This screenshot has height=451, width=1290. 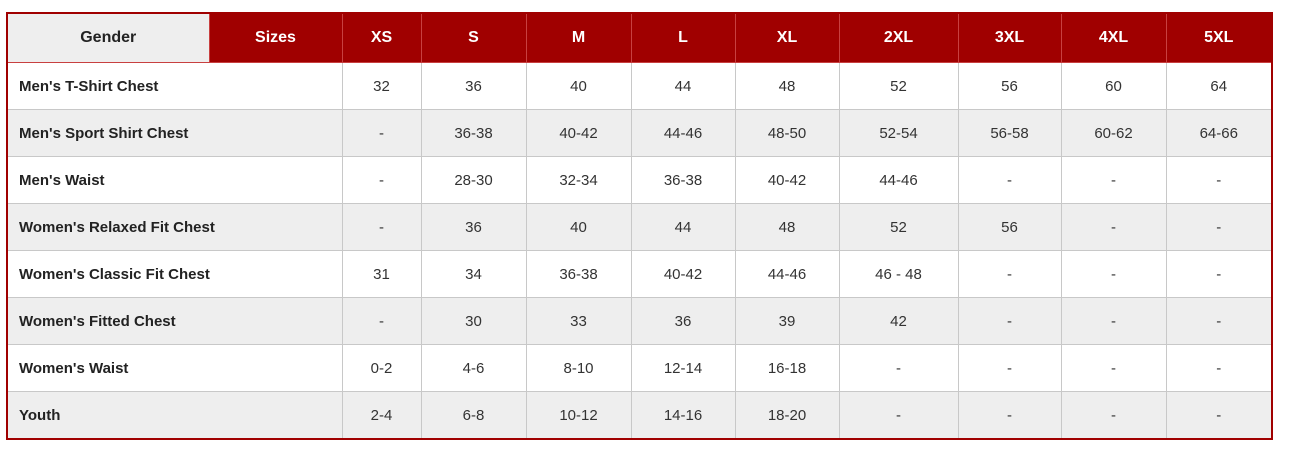 What do you see at coordinates (174, 321) in the screenshot?
I see `row-label: Women's Fitted Chest` at bounding box center [174, 321].